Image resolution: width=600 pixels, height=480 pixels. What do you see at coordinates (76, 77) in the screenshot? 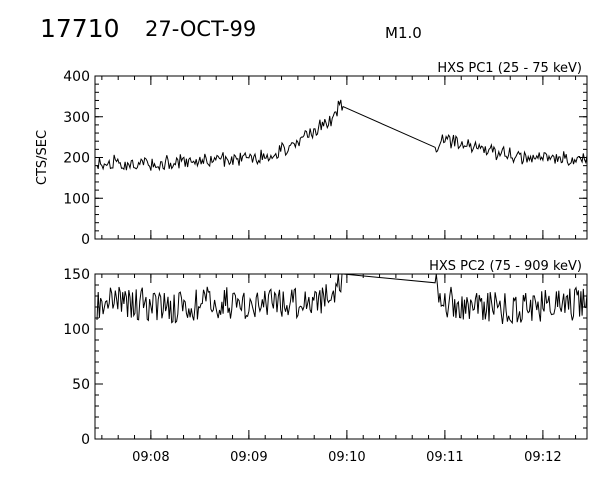
I see `y-tick-label: 400` at bounding box center [76, 77].